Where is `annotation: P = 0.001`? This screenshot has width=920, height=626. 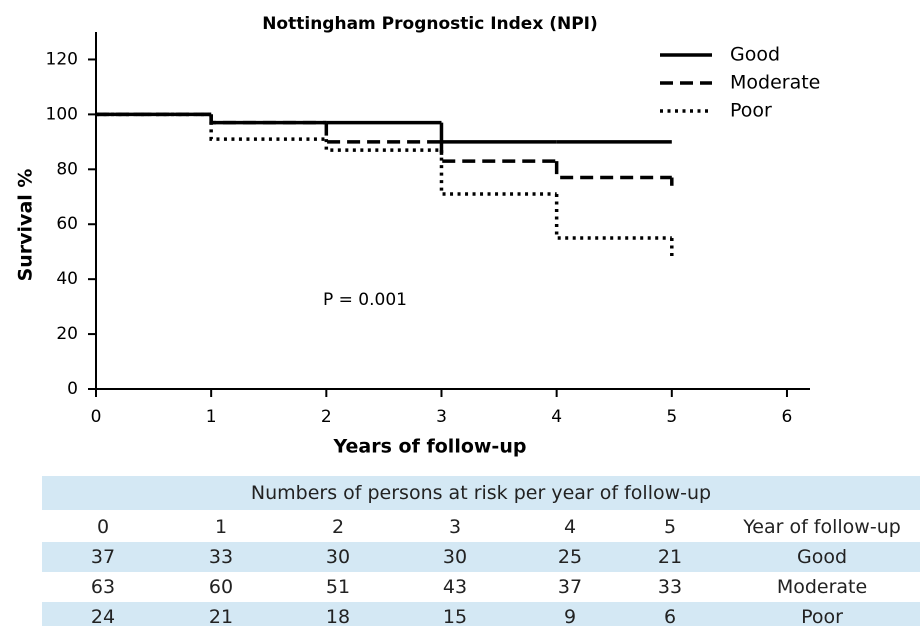 annotation: P = 0.001 is located at coordinates (365, 300).